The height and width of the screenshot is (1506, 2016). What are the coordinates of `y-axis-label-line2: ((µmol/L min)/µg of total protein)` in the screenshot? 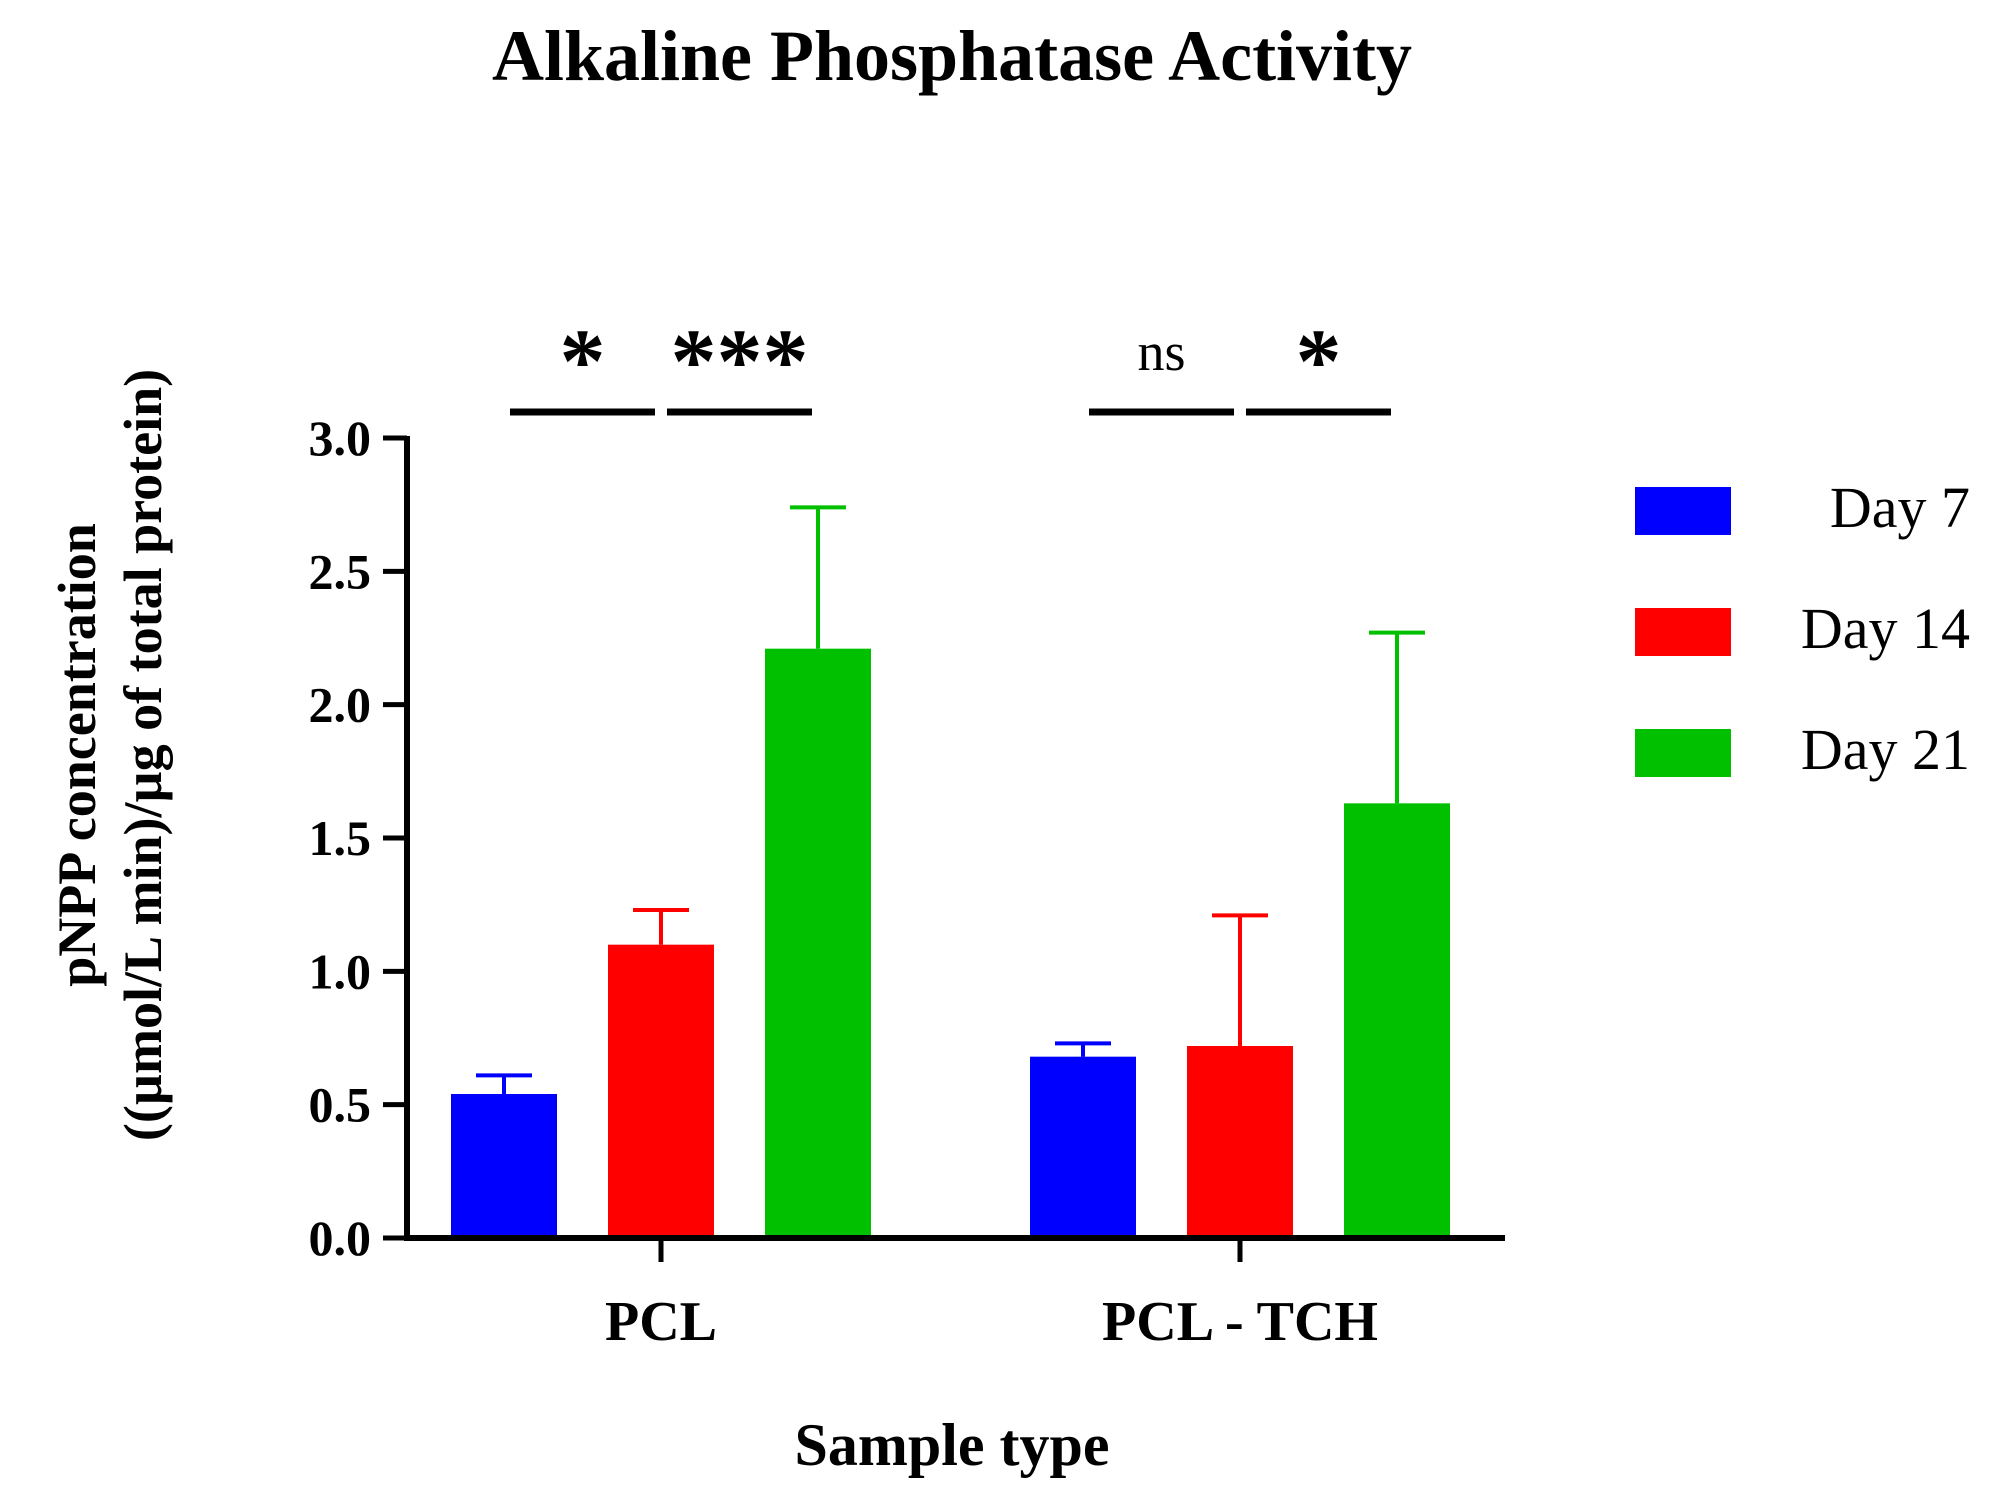 It's located at (143, 755).